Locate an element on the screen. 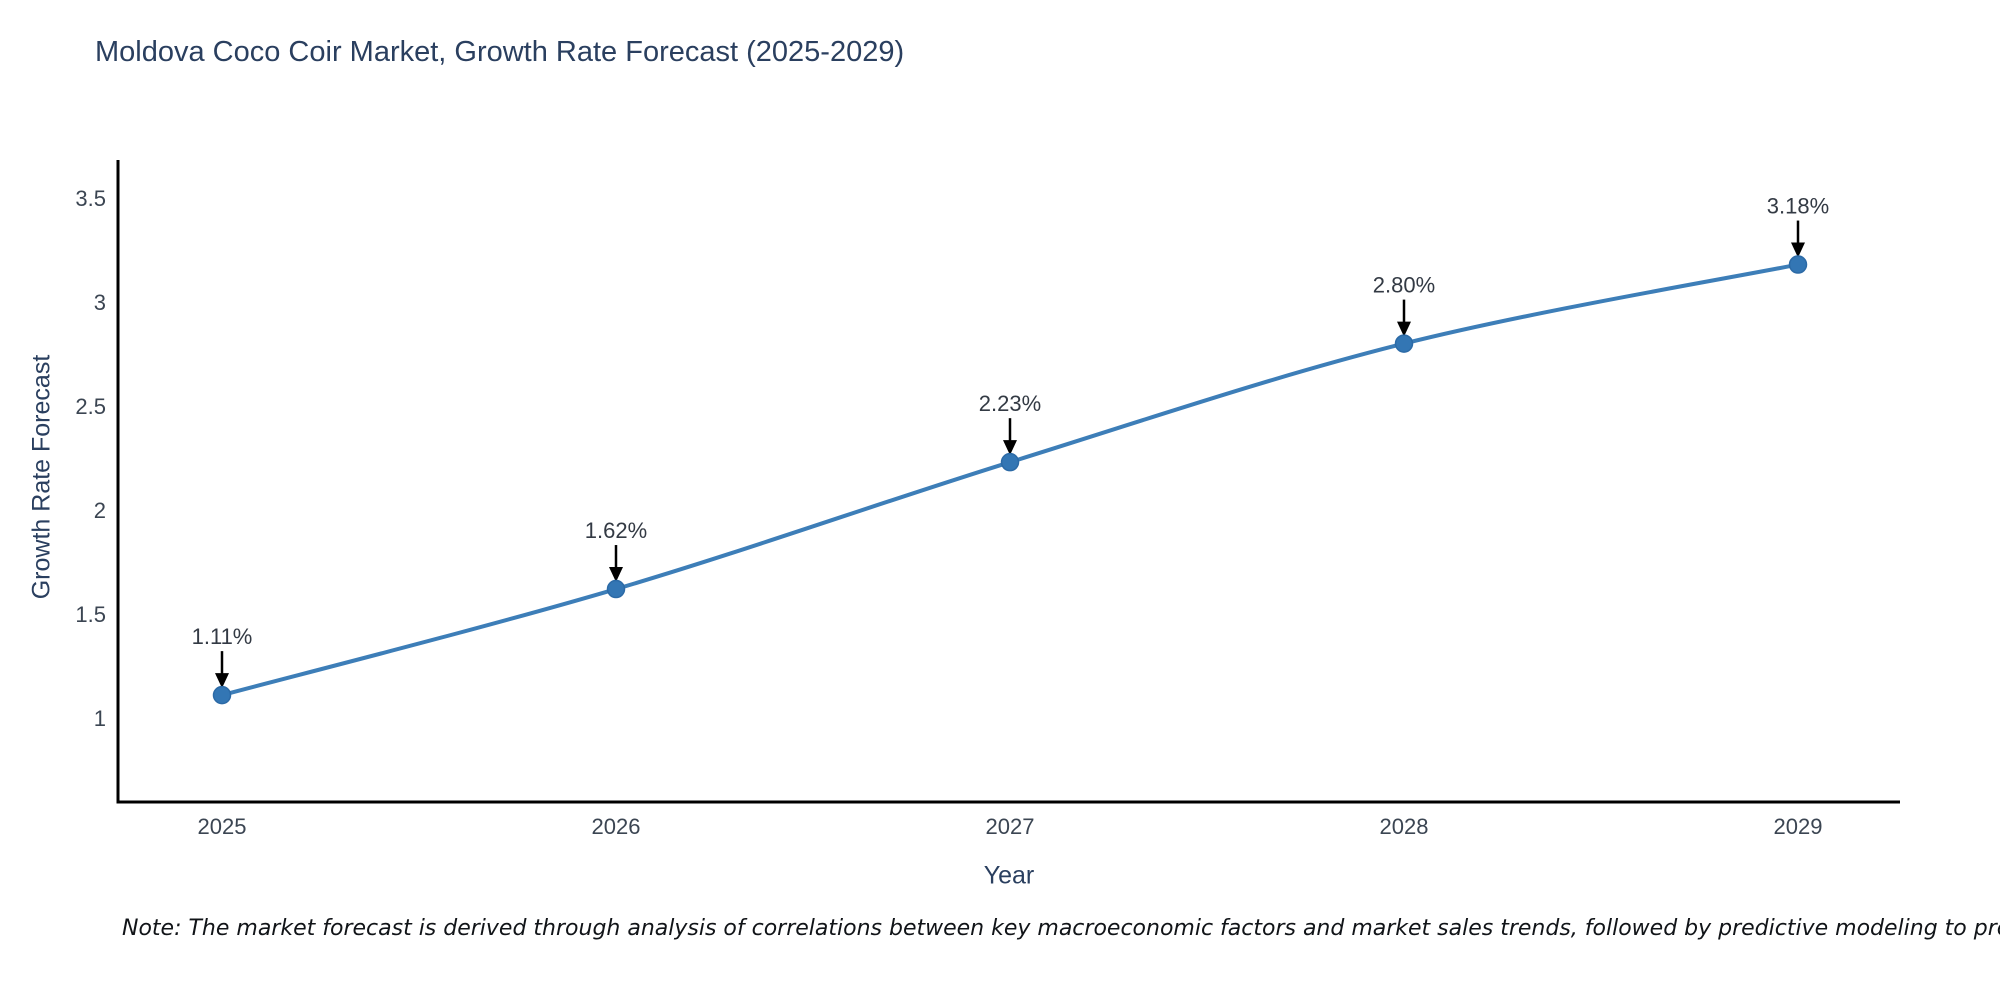  x-tick-label: 2029 is located at coordinates (1798, 826).